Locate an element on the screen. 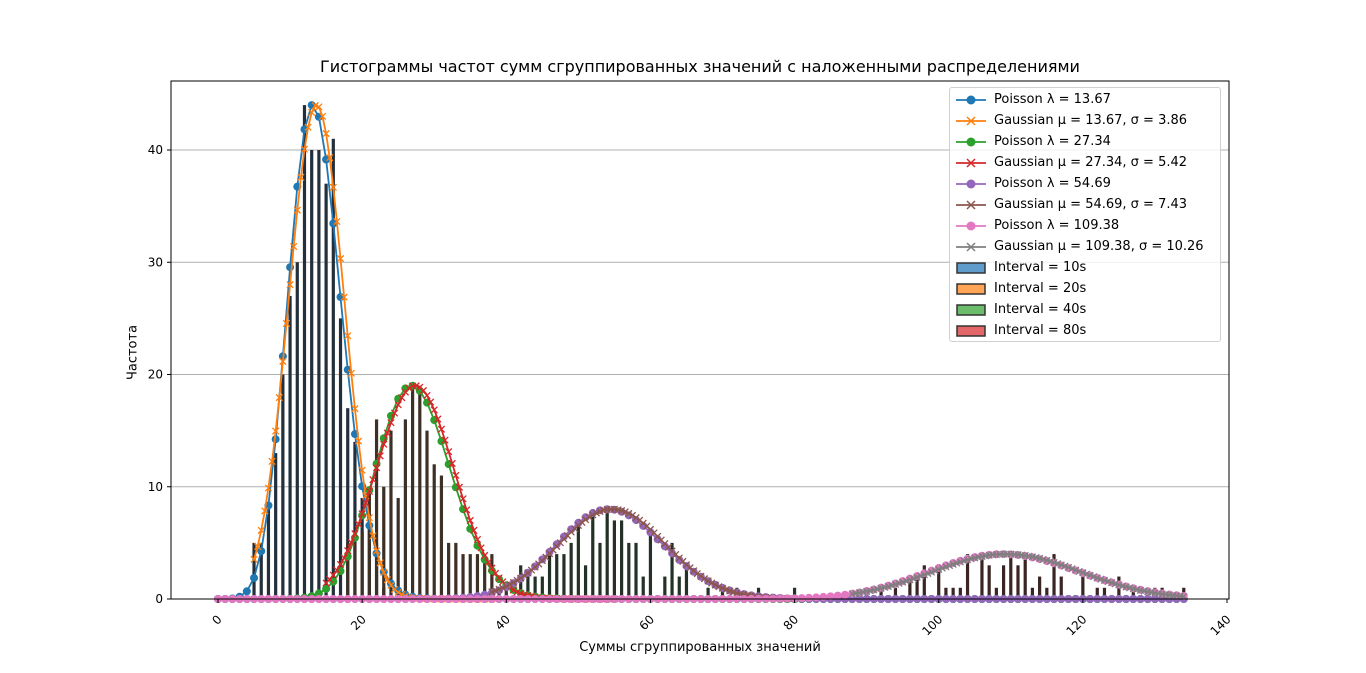 The image size is (1366, 673). legend-item: Gaussian μ = 109.38, σ = 10.26 is located at coordinates (1085, 247).